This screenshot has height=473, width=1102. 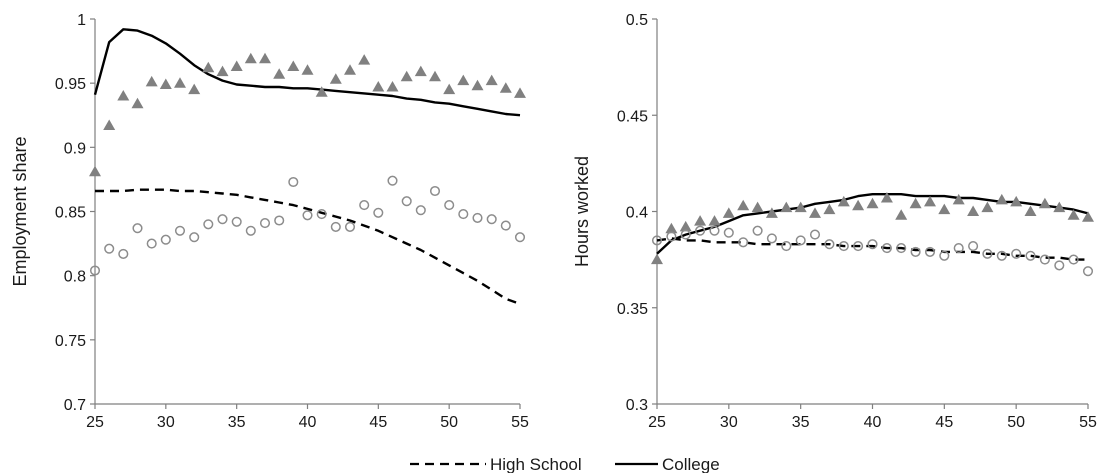 What do you see at coordinates (1088, 422) in the screenshot?
I see `x-tick-label: 55` at bounding box center [1088, 422].